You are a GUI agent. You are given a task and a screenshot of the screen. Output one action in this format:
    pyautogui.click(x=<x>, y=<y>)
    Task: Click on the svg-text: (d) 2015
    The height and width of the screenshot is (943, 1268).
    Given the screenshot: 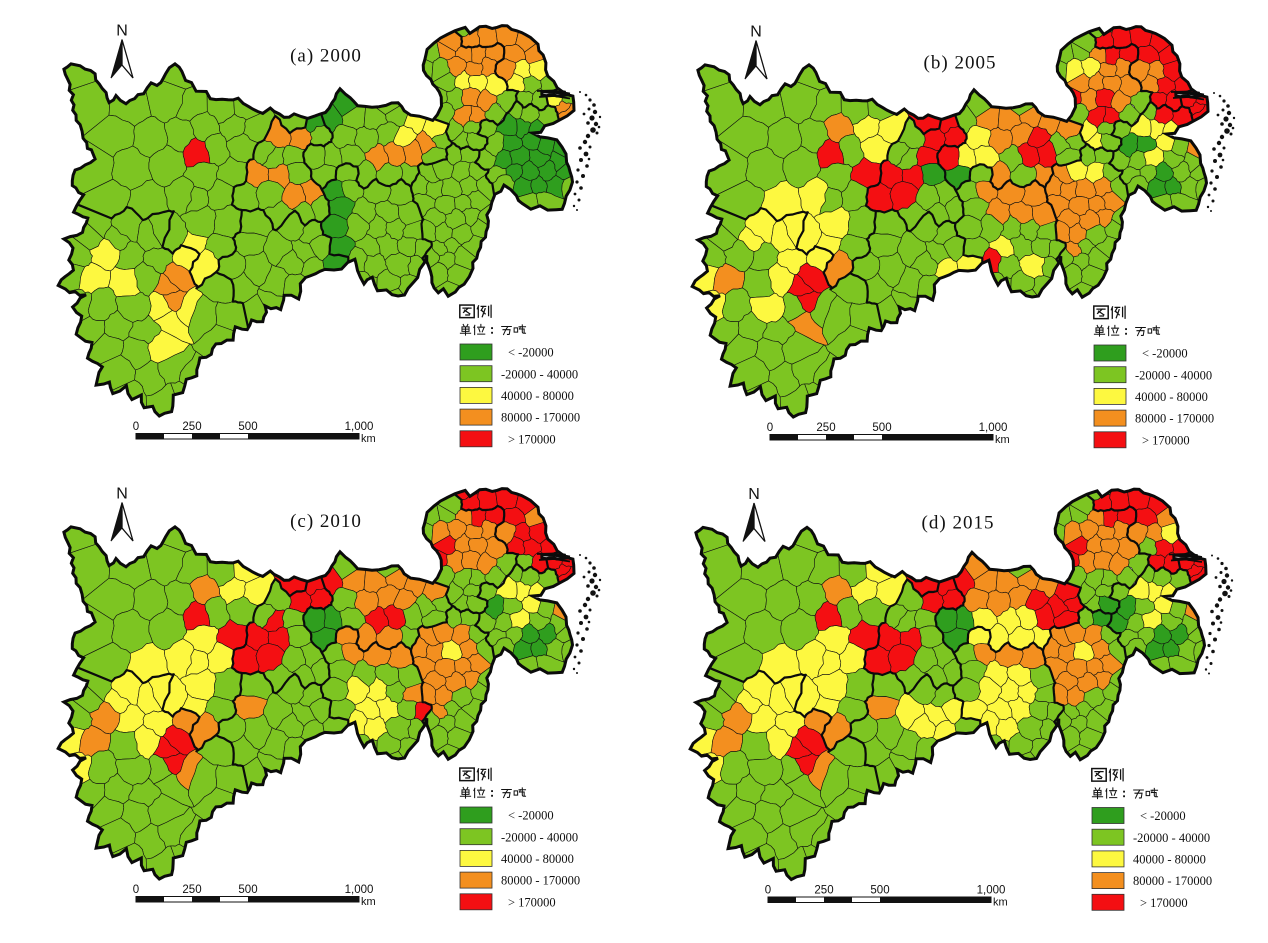 What is the action you would take?
    pyautogui.click(x=958, y=523)
    